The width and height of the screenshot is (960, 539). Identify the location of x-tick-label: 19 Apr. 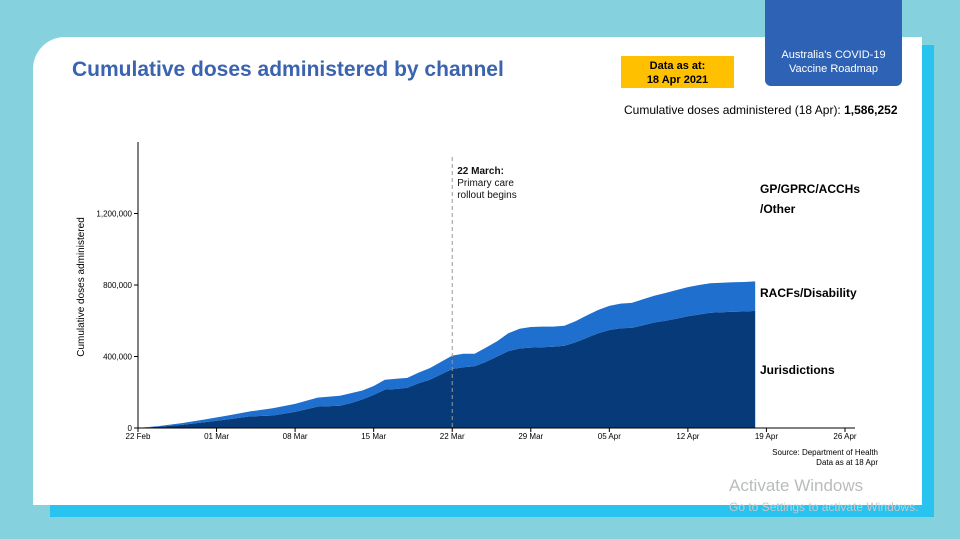
(766, 436).